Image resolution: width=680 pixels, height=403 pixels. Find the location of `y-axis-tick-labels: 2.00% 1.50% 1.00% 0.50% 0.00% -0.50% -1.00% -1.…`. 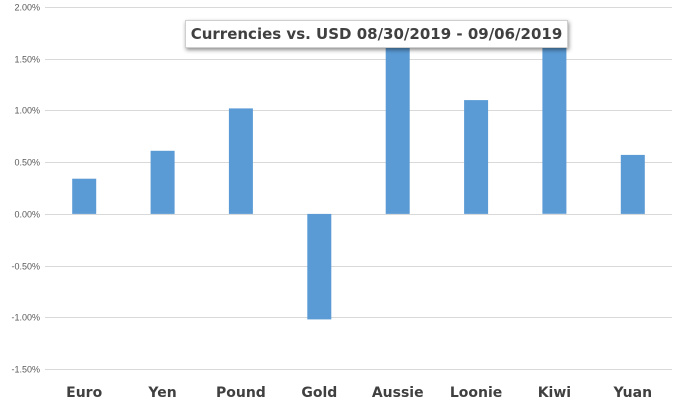

y-axis-tick-labels: 2.00% 1.50% 1.00% 0.50% 0.00% -0.50% -1.00% -1.… is located at coordinates (25, 189).